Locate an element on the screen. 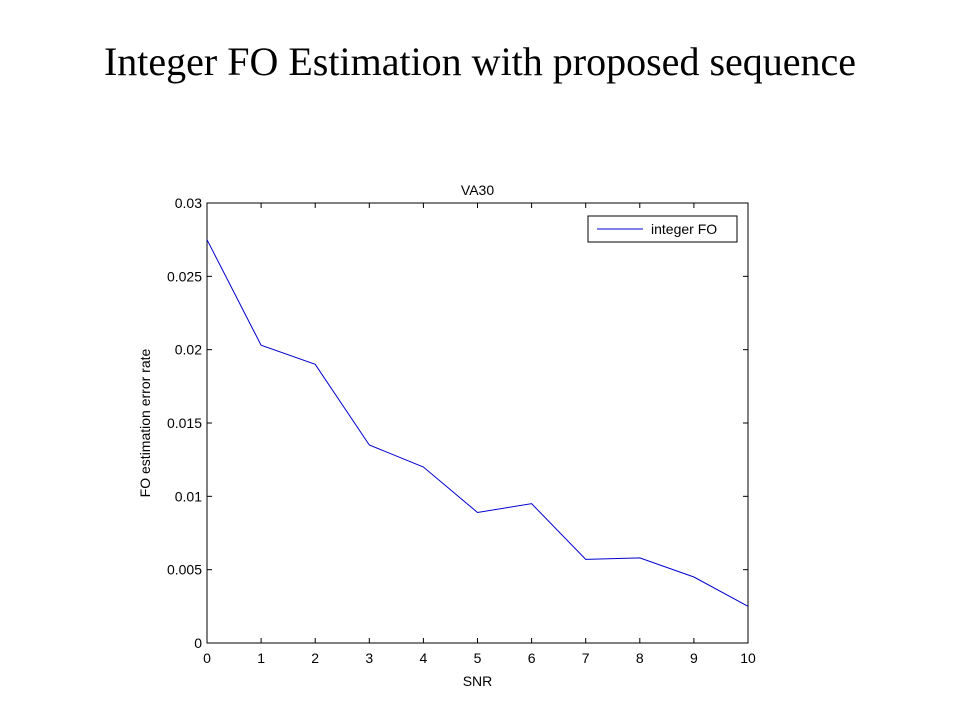 This screenshot has width=960, height=720. x-tick-label: 8 is located at coordinates (640, 658).